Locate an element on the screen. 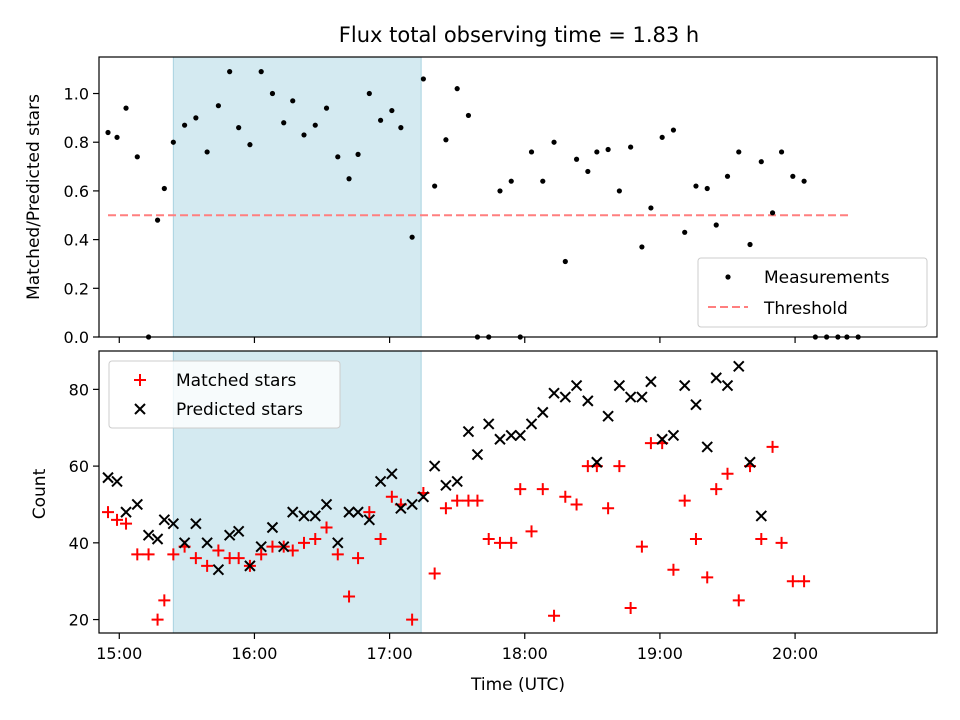  top-y-tick-label: 0.2 is located at coordinates (76, 288).